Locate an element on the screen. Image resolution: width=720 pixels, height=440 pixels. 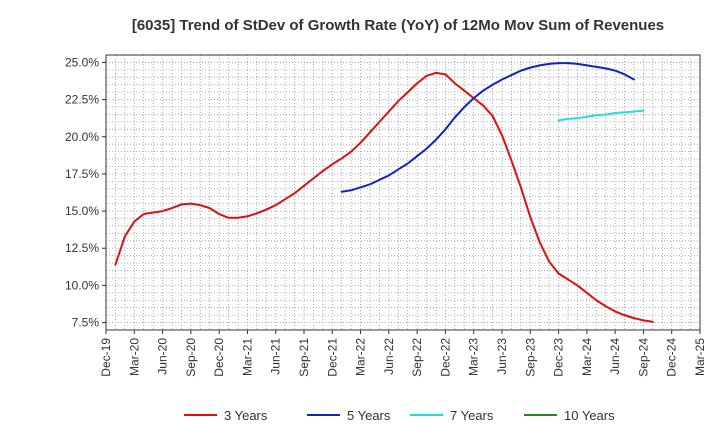
y-tick-label: 12.5% is located at coordinates (82, 248).